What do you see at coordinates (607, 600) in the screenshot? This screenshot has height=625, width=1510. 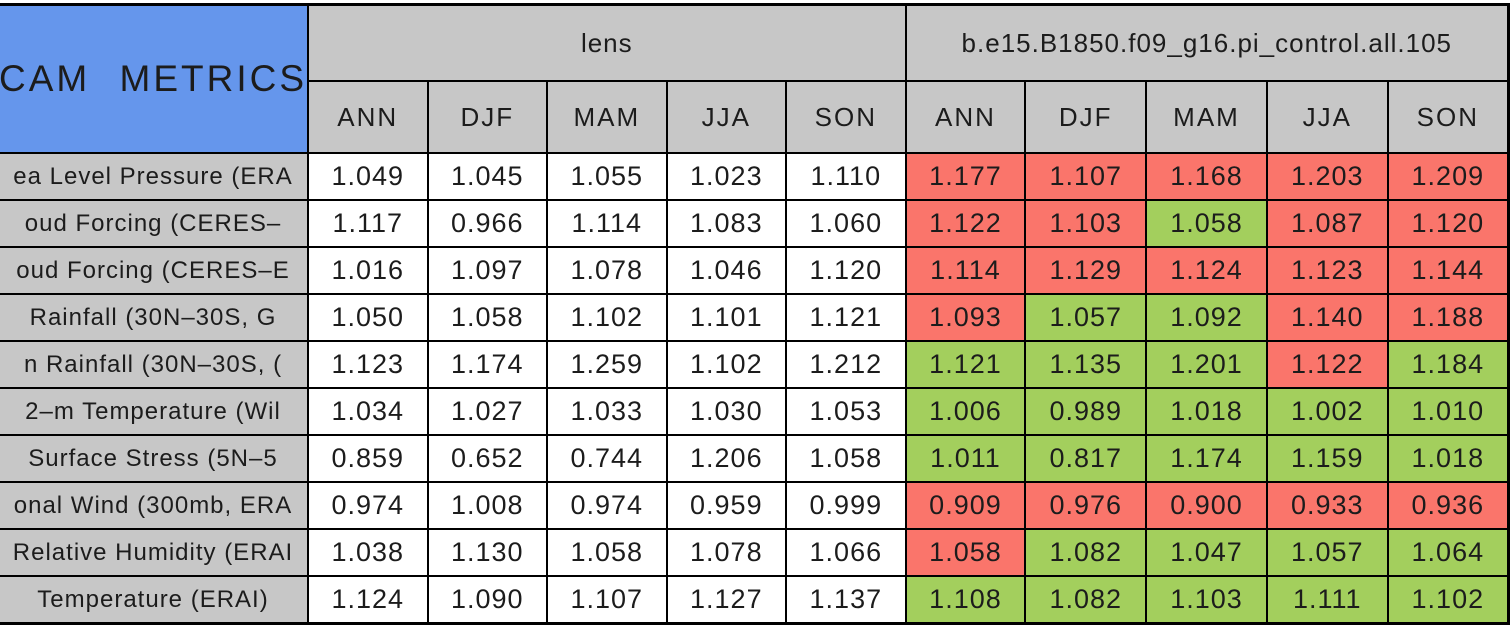 I see `lens-value-cell: 1.107` at bounding box center [607, 600].